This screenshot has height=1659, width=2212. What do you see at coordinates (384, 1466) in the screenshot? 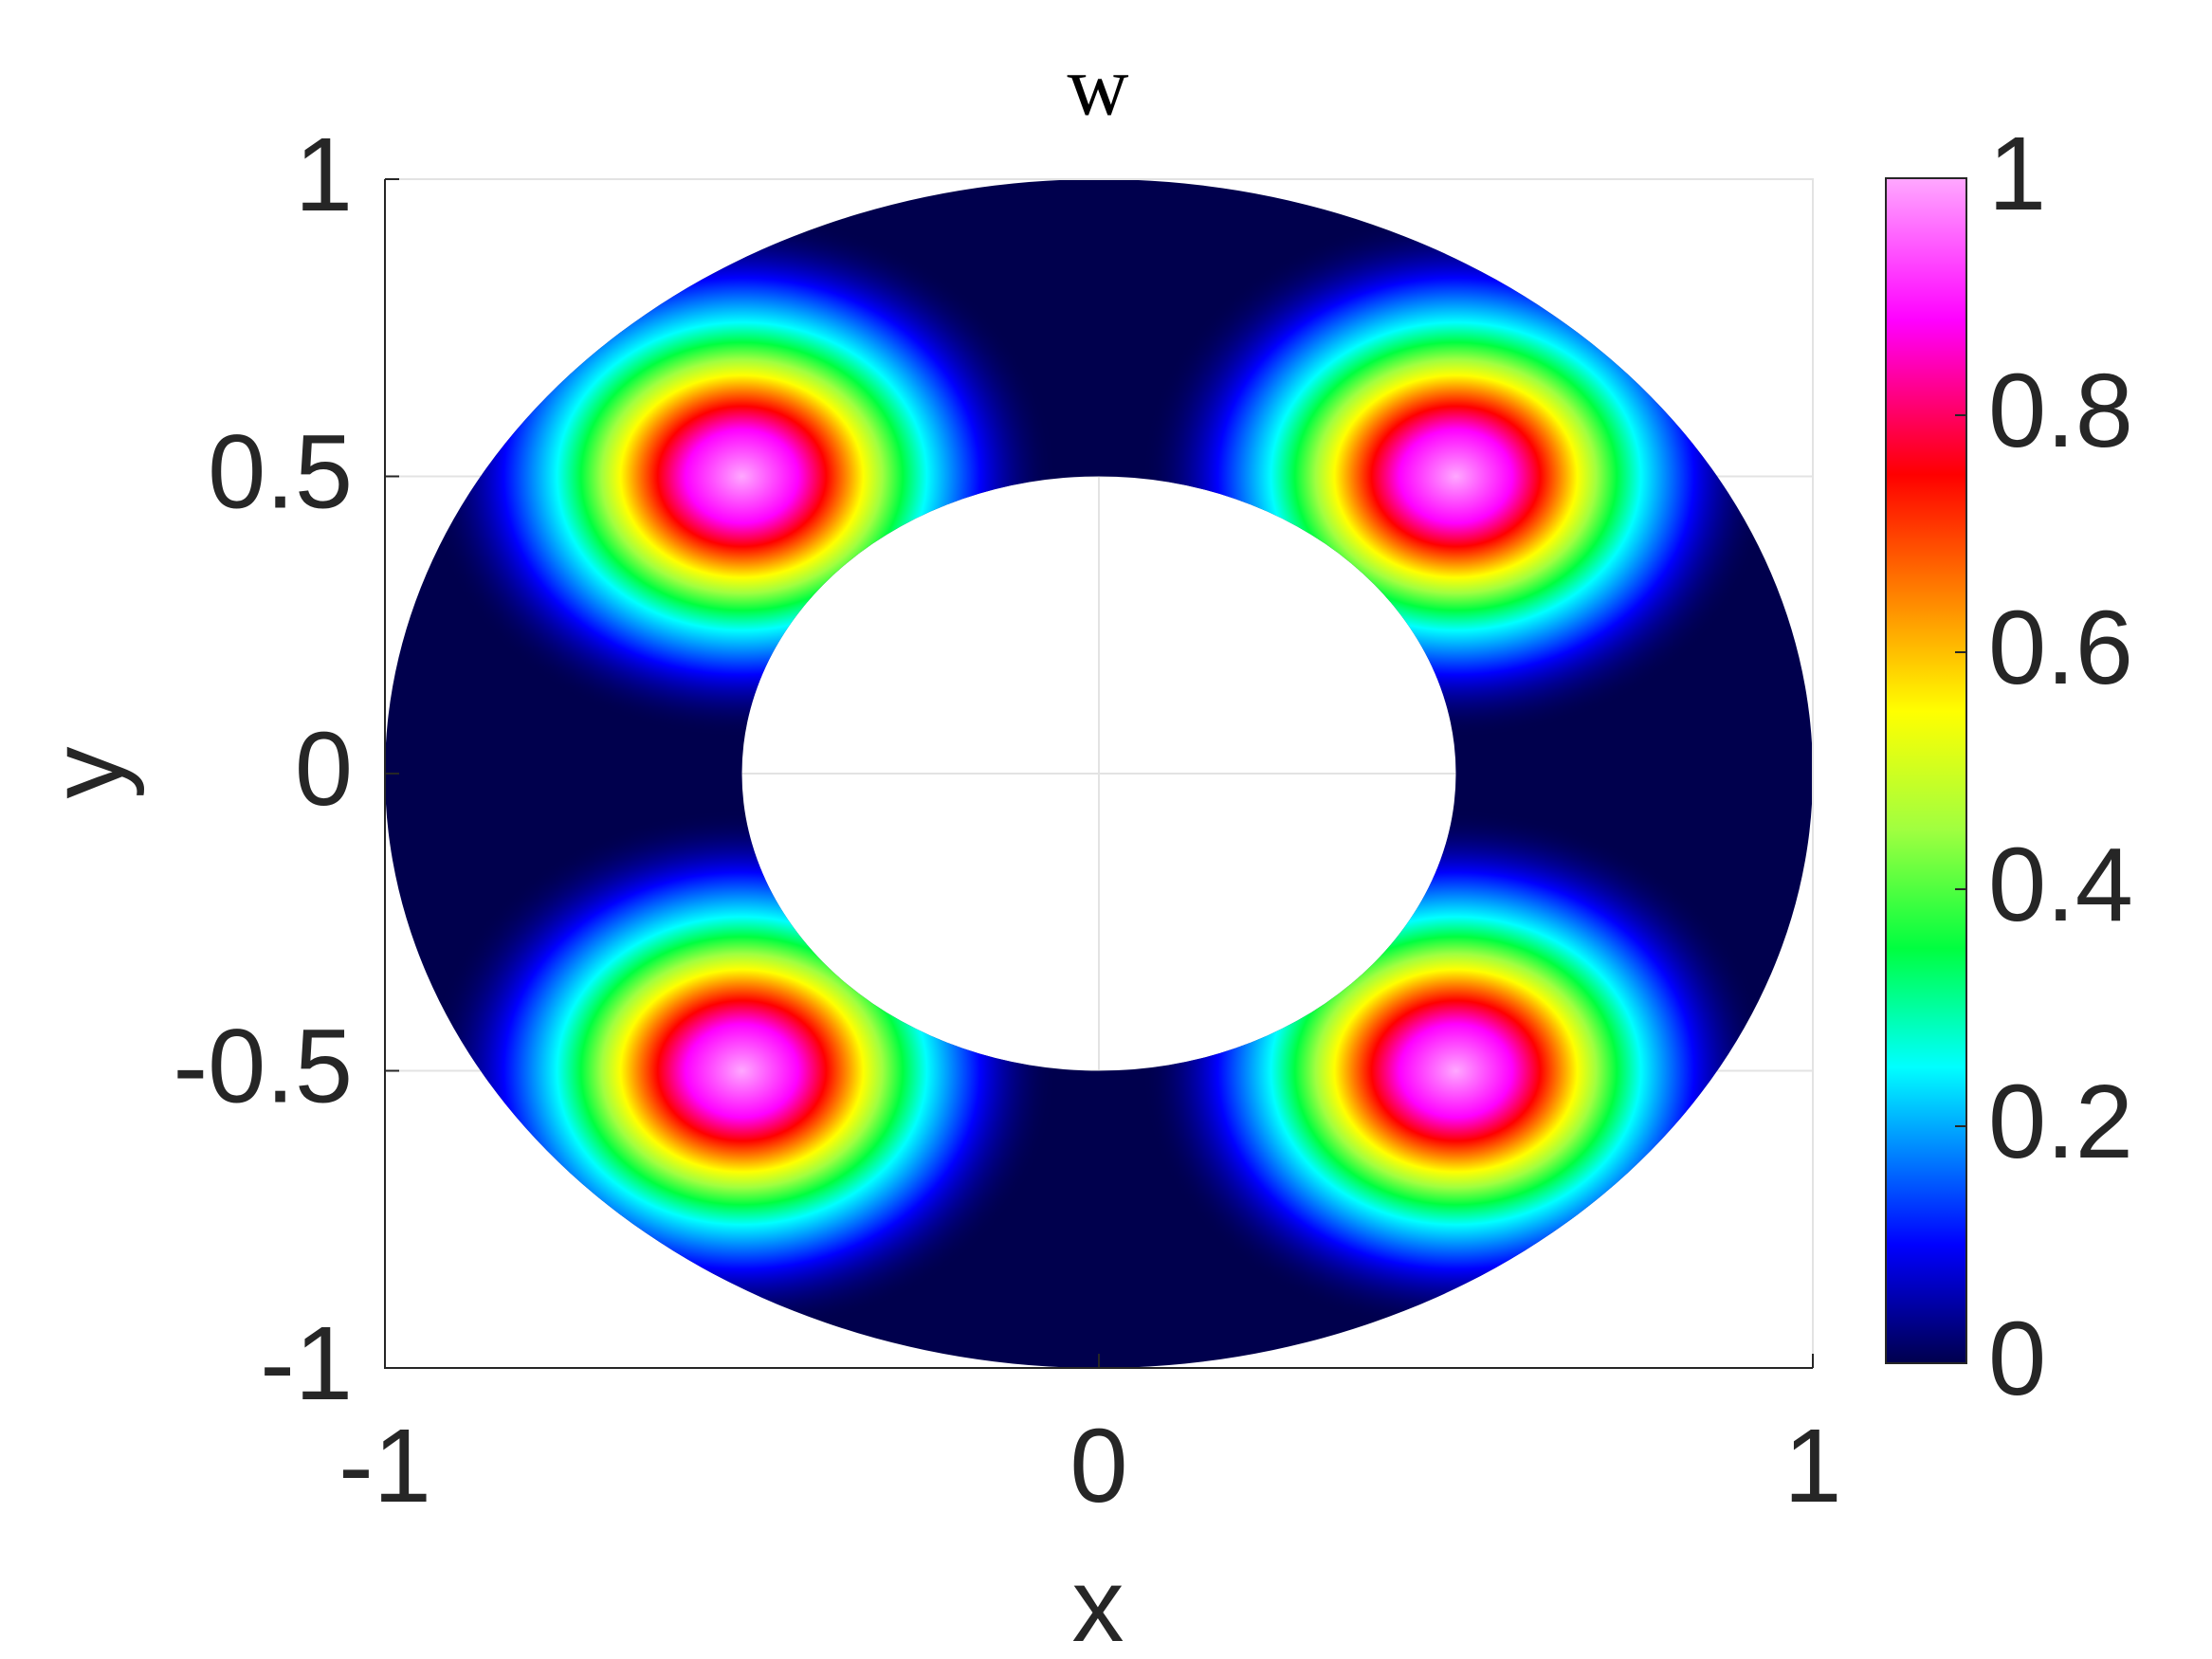
I see `x-tick-label: -1` at bounding box center [384, 1466].